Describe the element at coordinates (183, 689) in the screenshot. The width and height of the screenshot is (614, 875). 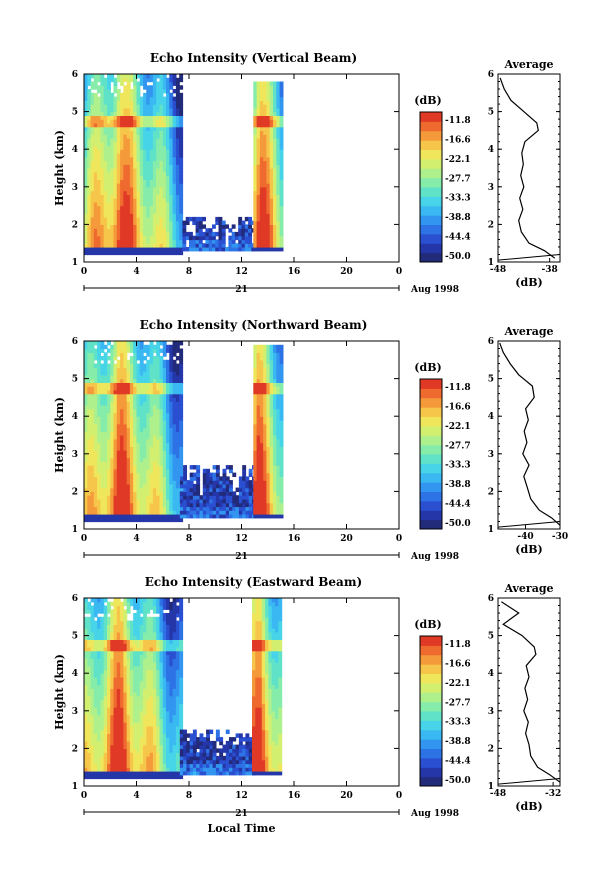
I see `heatmap-cells` at that location.